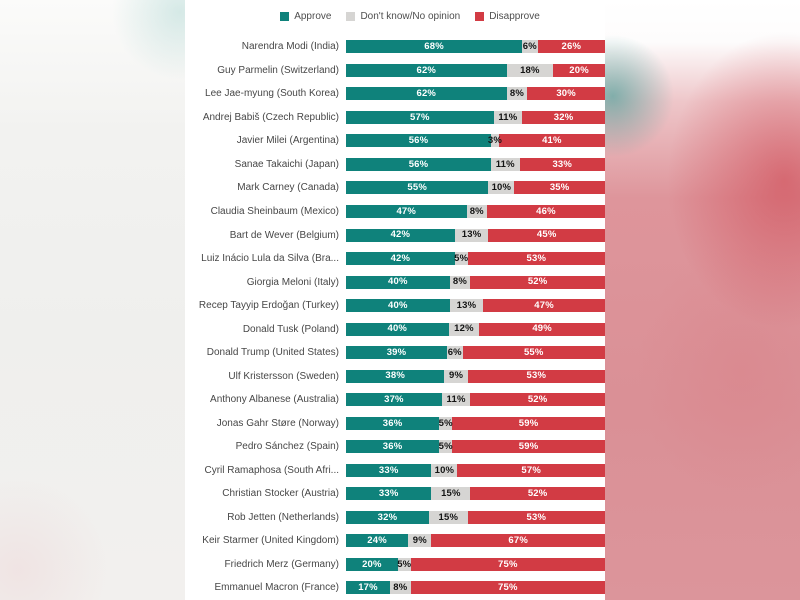 This screenshot has height=600, width=800. I want to click on chart-row: Pedro Sánchez (Spain) 36% 5% 59%, so click(395, 447).